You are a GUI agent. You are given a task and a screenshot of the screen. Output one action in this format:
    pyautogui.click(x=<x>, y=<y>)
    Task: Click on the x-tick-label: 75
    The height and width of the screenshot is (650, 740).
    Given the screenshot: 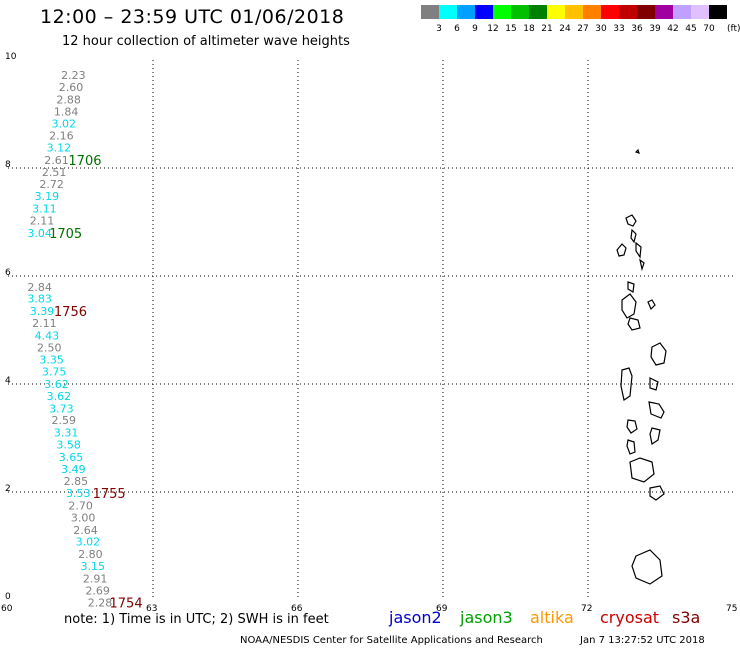 What is the action you would take?
    pyautogui.click(x=731, y=609)
    